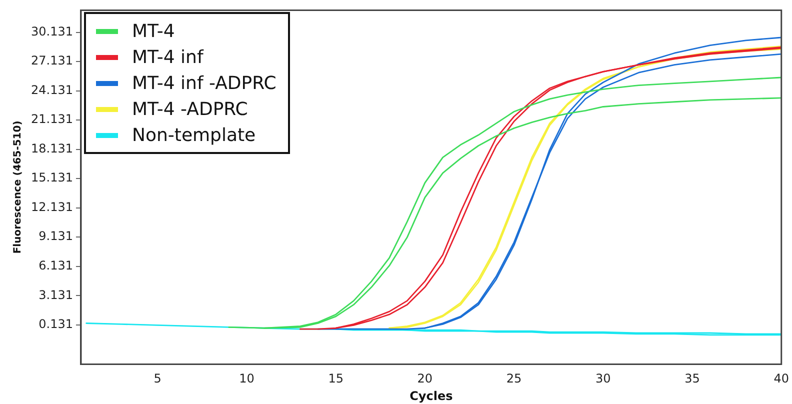  What do you see at coordinates (425, 379) in the screenshot?
I see `x-tick-label: 20` at bounding box center [425, 379].